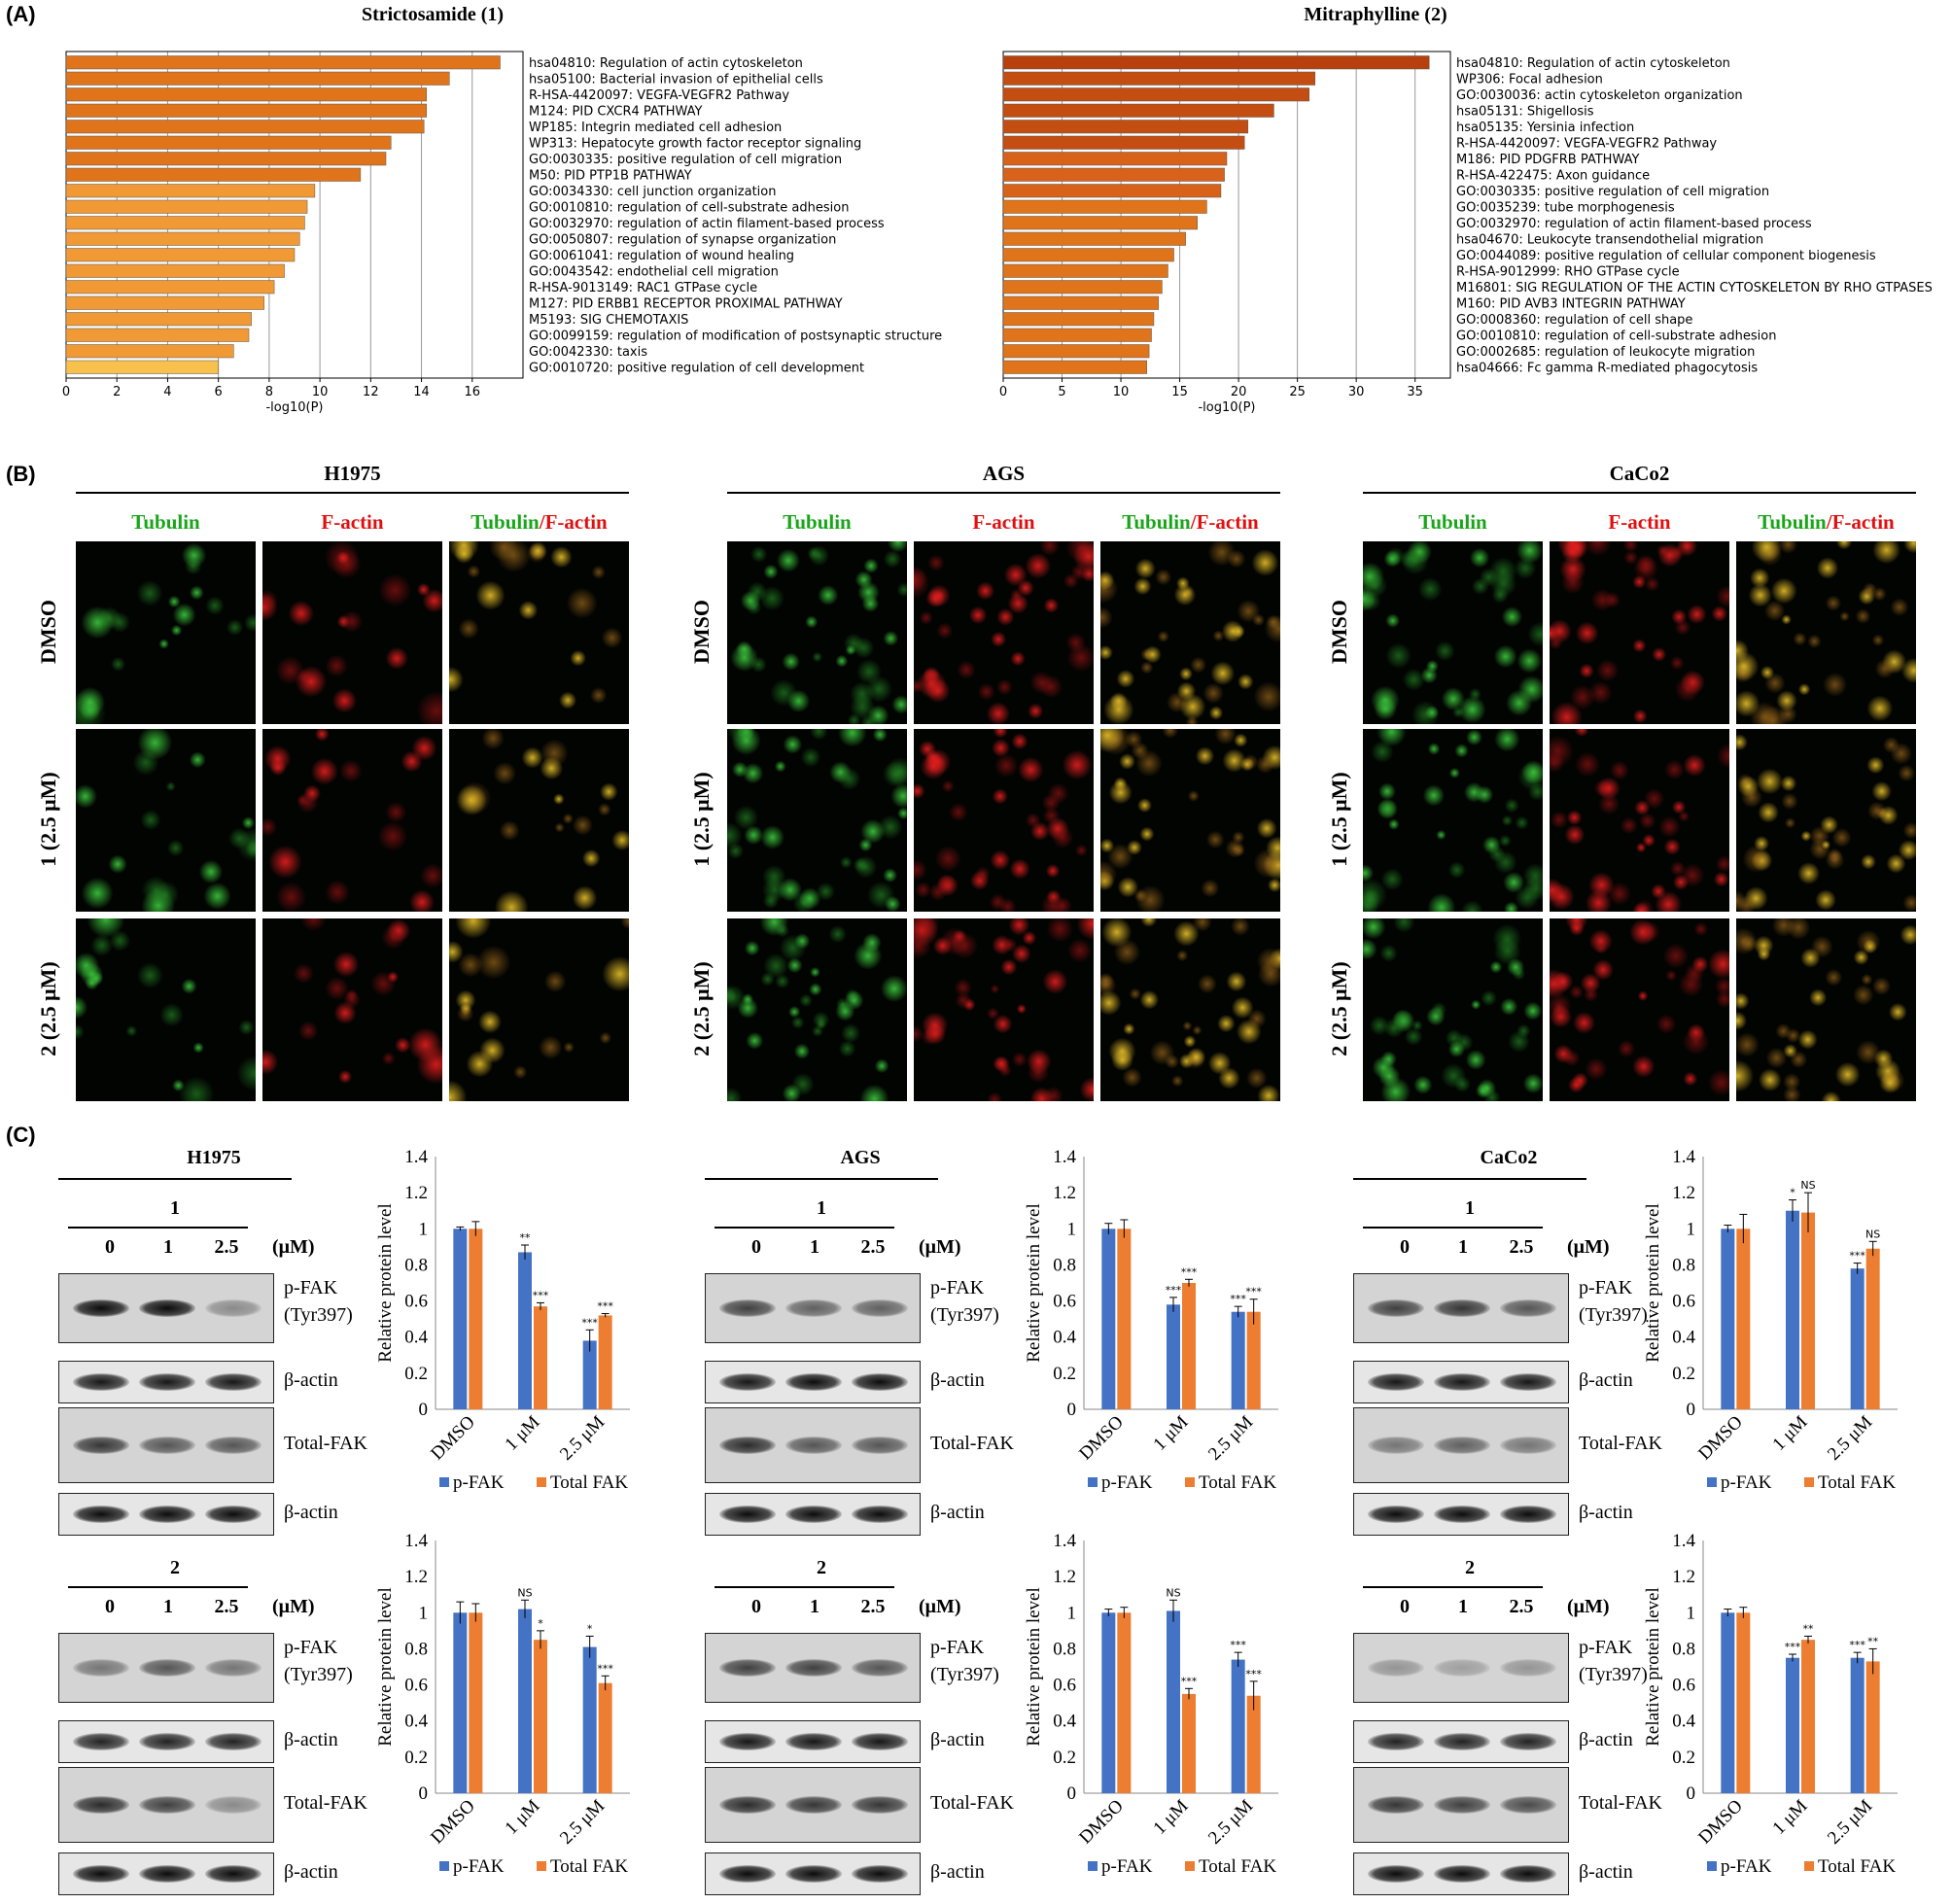 The image size is (1952, 1904). I want to click on legend-label: p-FAK, so click(479, 1482).